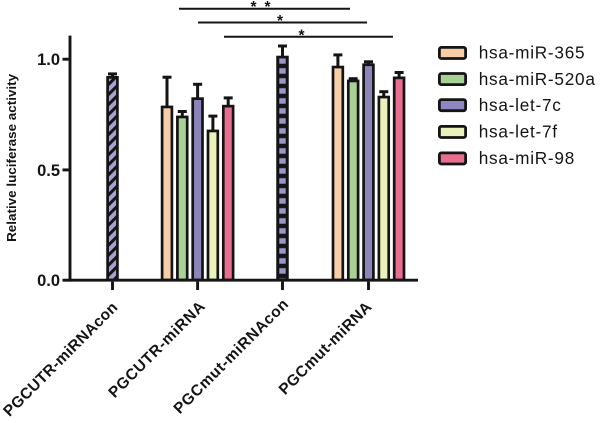 Image resolution: width=600 pixels, height=423 pixels. I want to click on svg-text: hsa-let-7c, so click(520, 105).